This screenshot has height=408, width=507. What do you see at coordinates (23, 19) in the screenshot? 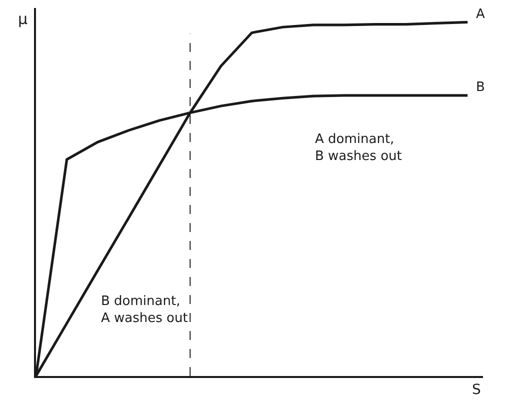
I see `y-axis-title: μ` at bounding box center [23, 19].